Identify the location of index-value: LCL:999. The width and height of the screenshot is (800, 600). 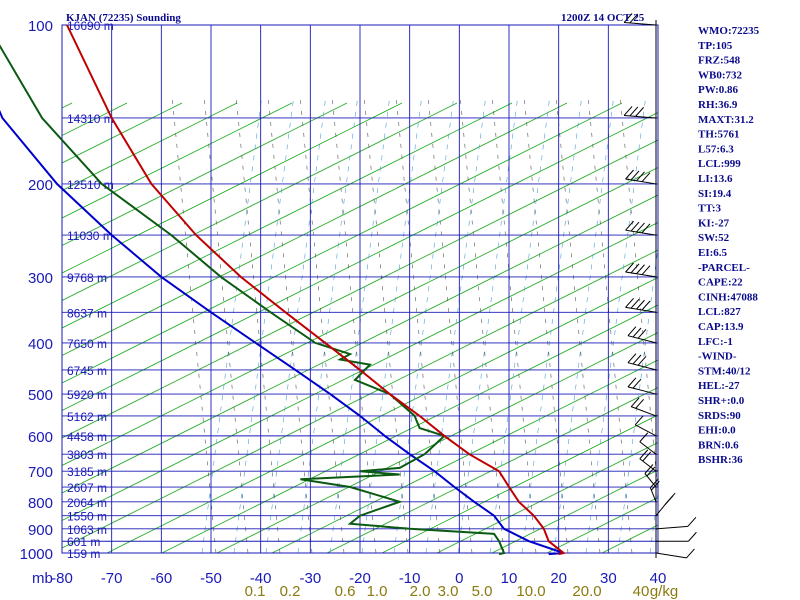
(719, 164).